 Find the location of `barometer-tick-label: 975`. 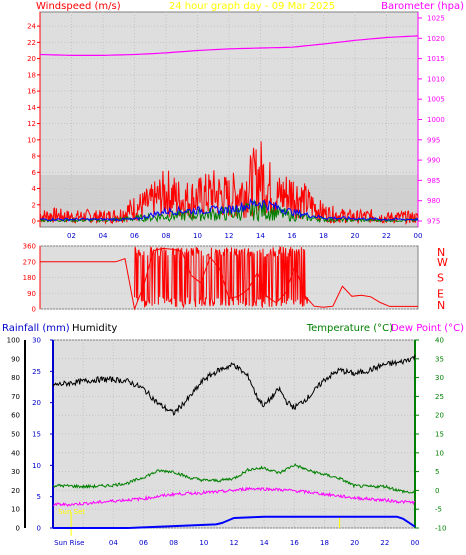

barometer-tick-label: 975 is located at coordinates (433, 222).